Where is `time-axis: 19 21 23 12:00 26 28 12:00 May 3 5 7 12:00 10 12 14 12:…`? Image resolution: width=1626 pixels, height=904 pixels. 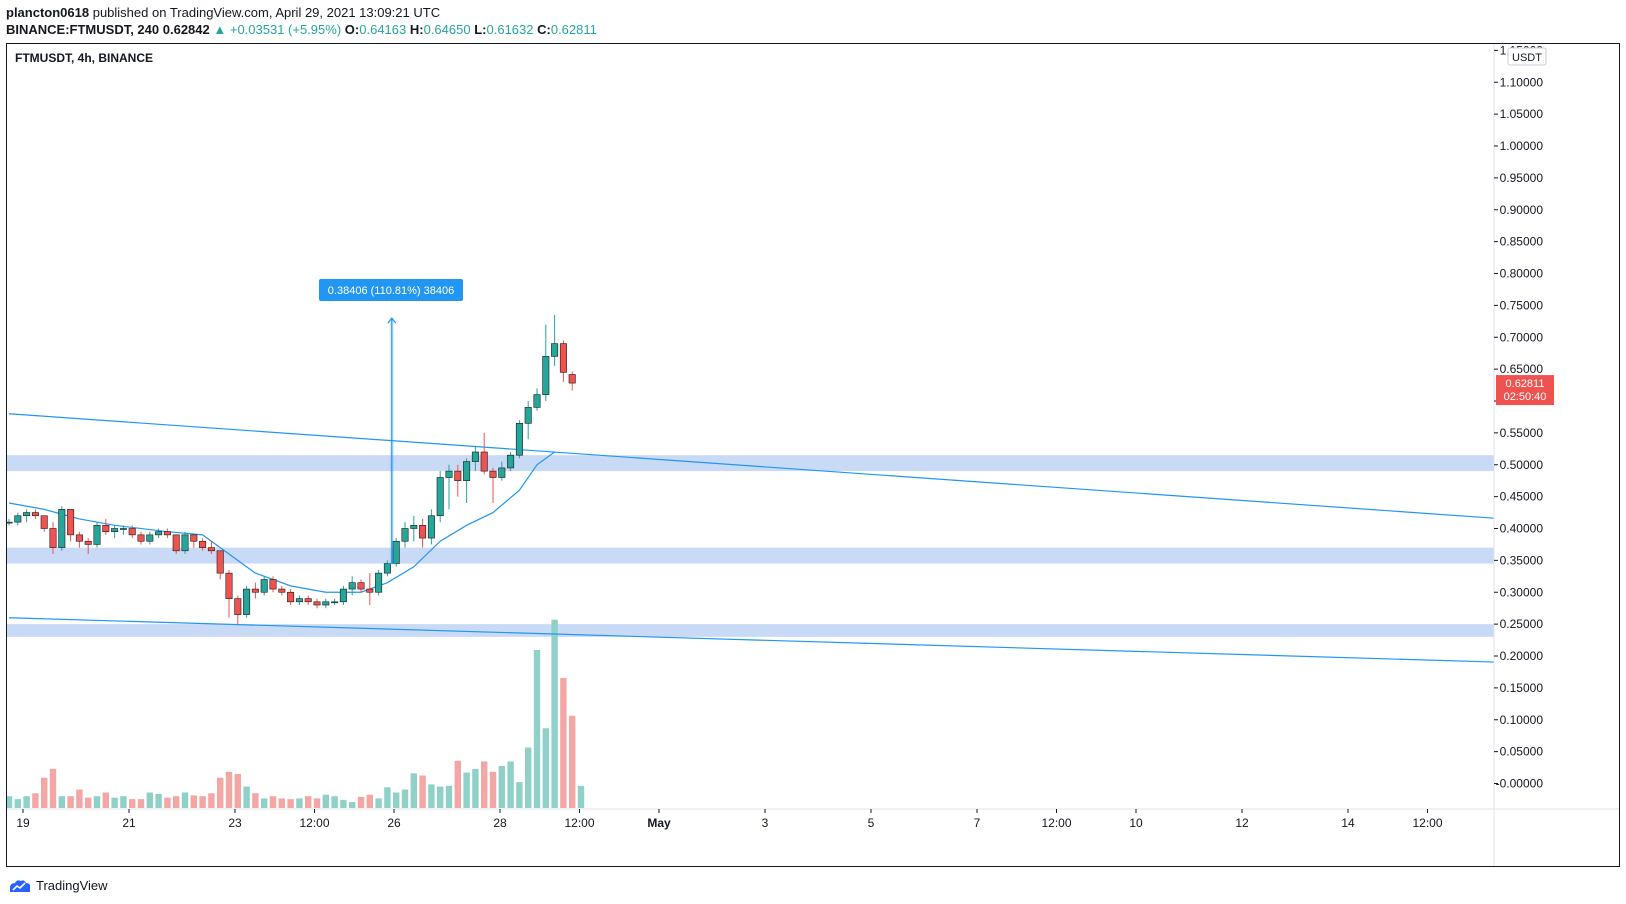
time-axis: 19 21 23 12:00 26 28 12:00 May 3 5 7 12:00 10 12 14 12:… is located at coordinates (729, 819).